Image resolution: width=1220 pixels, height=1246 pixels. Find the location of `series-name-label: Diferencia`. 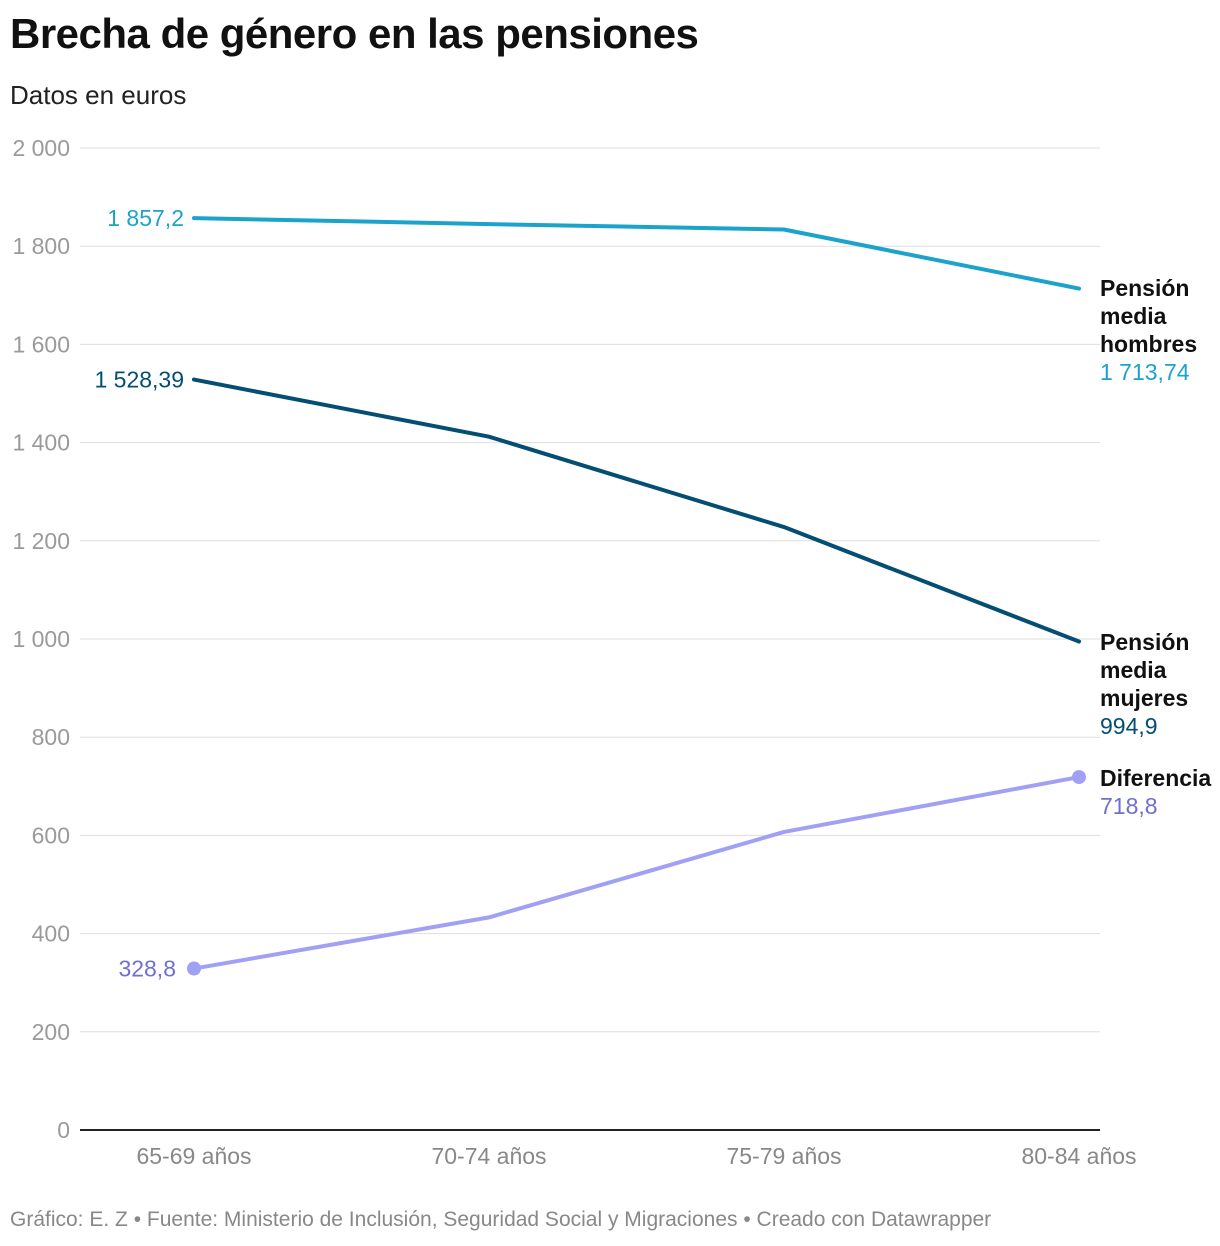

series-name-label: Diferencia is located at coordinates (1155, 778).